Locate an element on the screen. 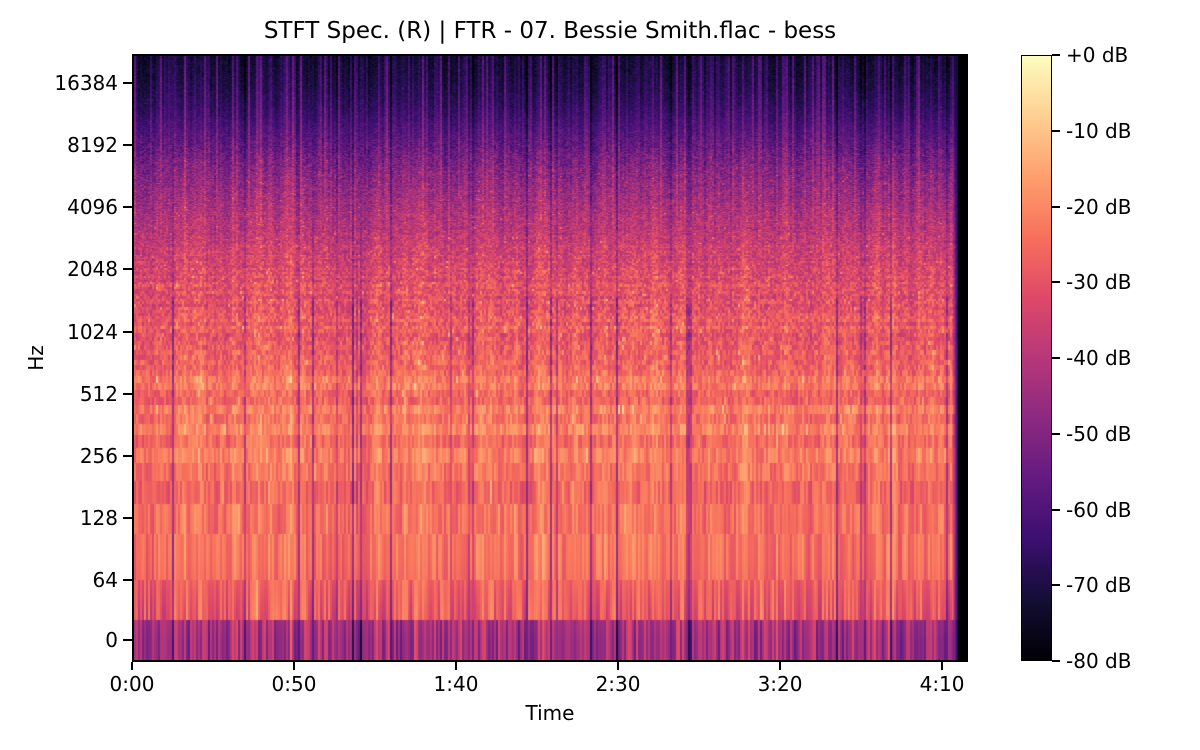 This screenshot has height=750, width=1200. colorbar-gradient is located at coordinates (1036, 358).